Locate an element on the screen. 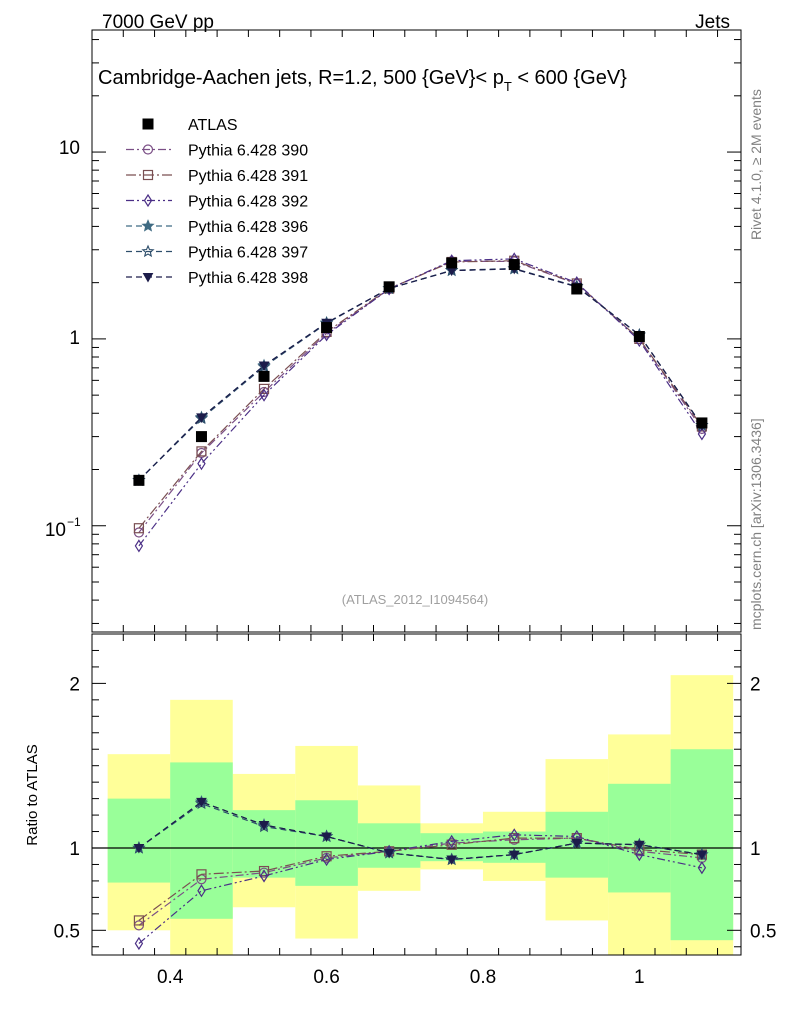 The height and width of the screenshot is (1024, 786). ratio-ytick-label-left-2: 2 is located at coordinates (74, 684).